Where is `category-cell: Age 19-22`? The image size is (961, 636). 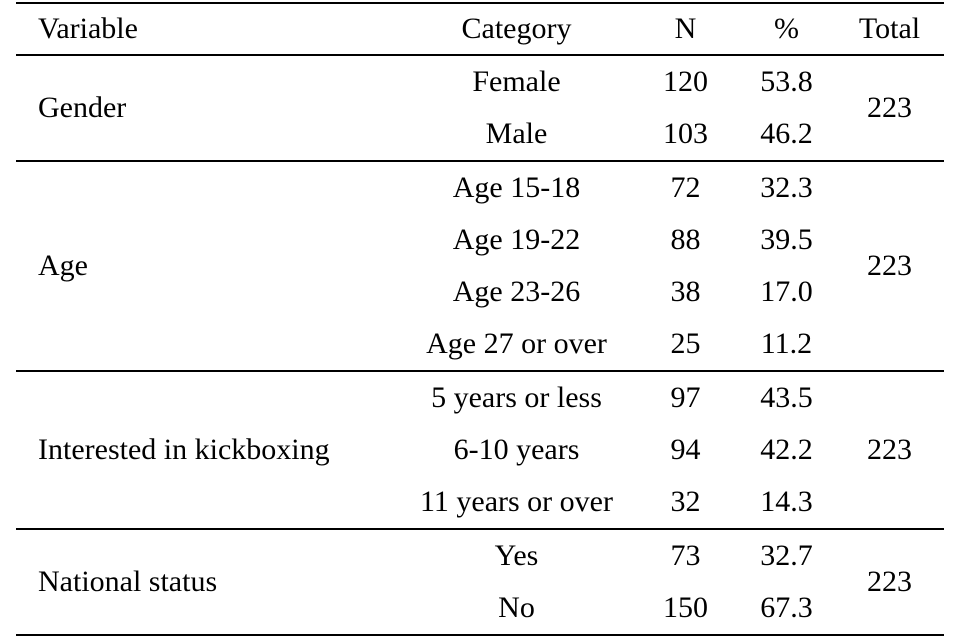
category-cell: Age 19-22 is located at coordinates (516, 239).